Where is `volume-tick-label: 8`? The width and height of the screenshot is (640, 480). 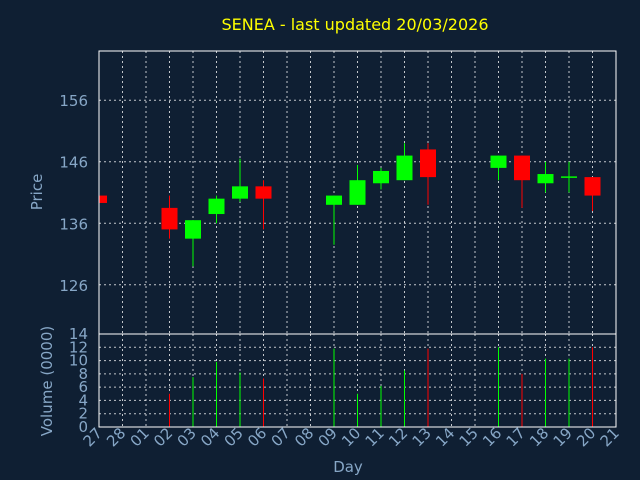 volume-tick-label: 8 is located at coordinates (83, 374).